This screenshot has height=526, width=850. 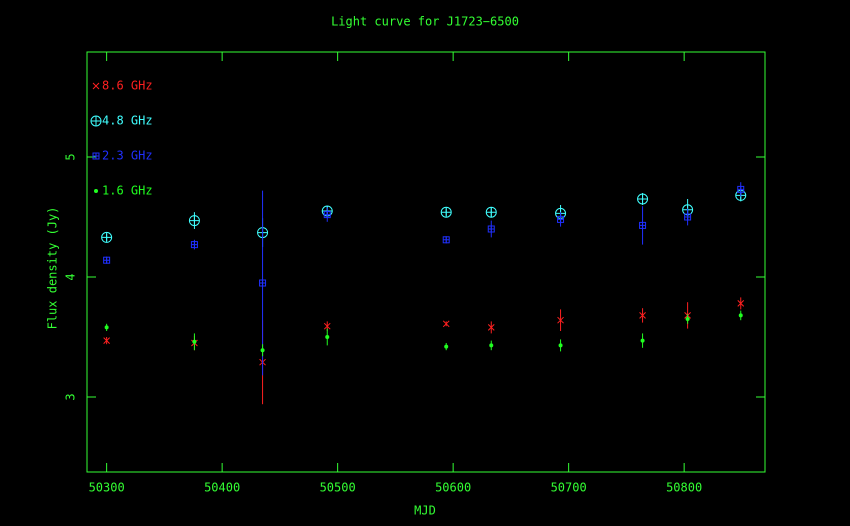 I want to click on x-tick-label: 50600, so click(x=453, y=488).